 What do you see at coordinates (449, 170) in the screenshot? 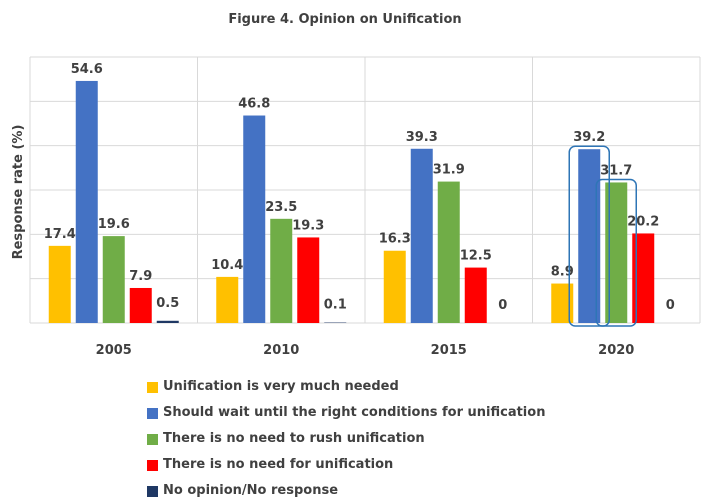
I see `data-label: 31.9` at bounding box center [449, 170].